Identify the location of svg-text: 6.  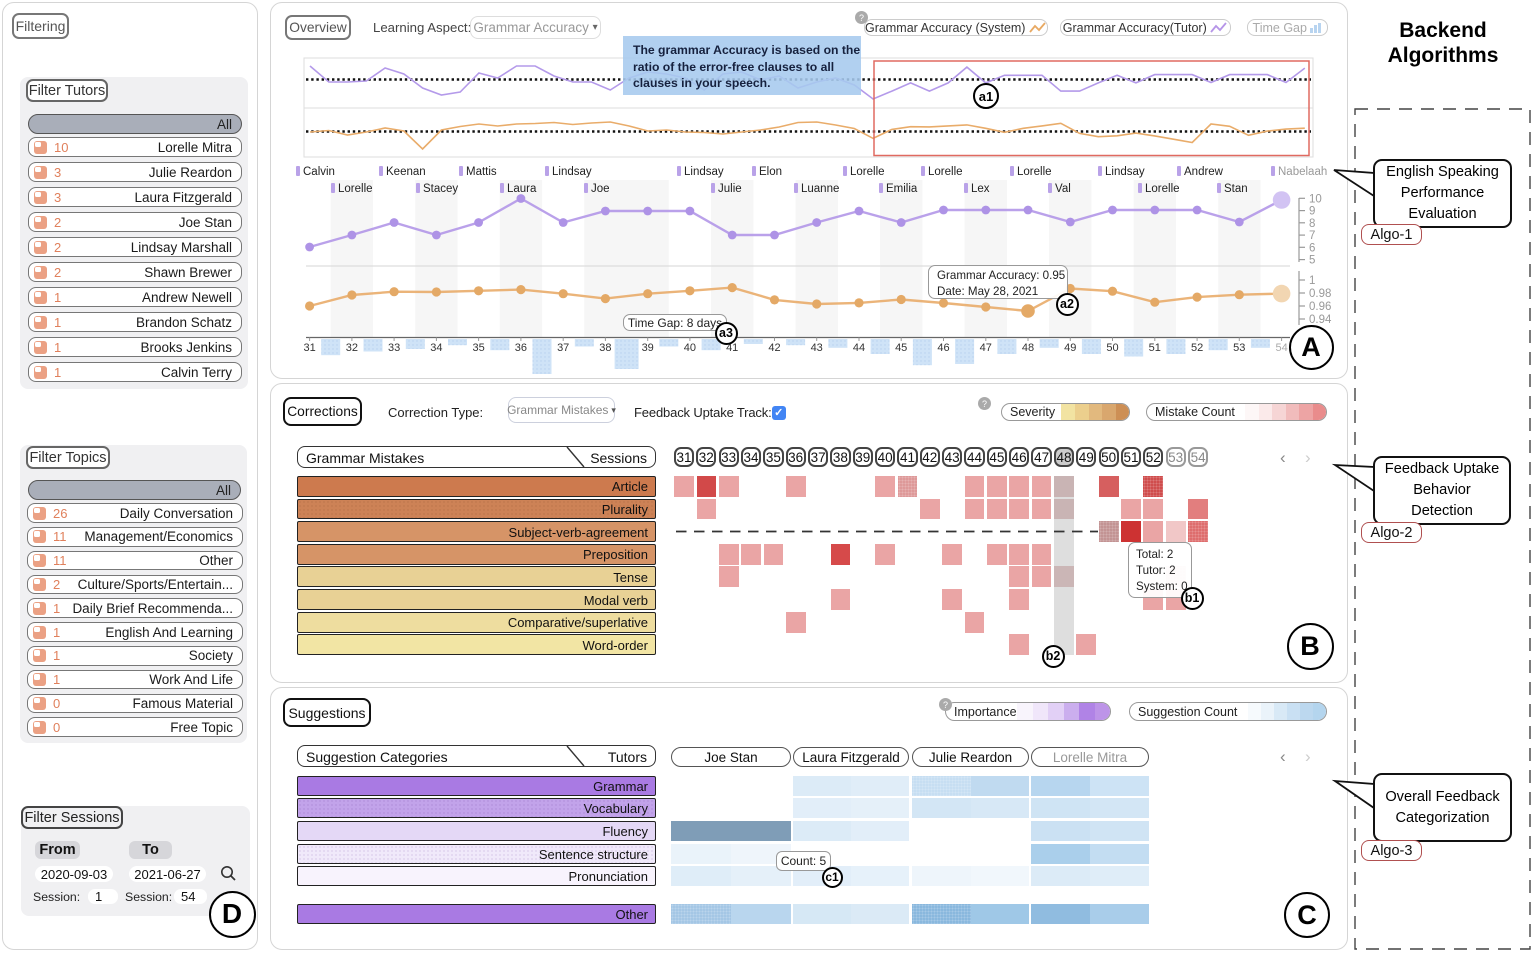
(1312, 248).